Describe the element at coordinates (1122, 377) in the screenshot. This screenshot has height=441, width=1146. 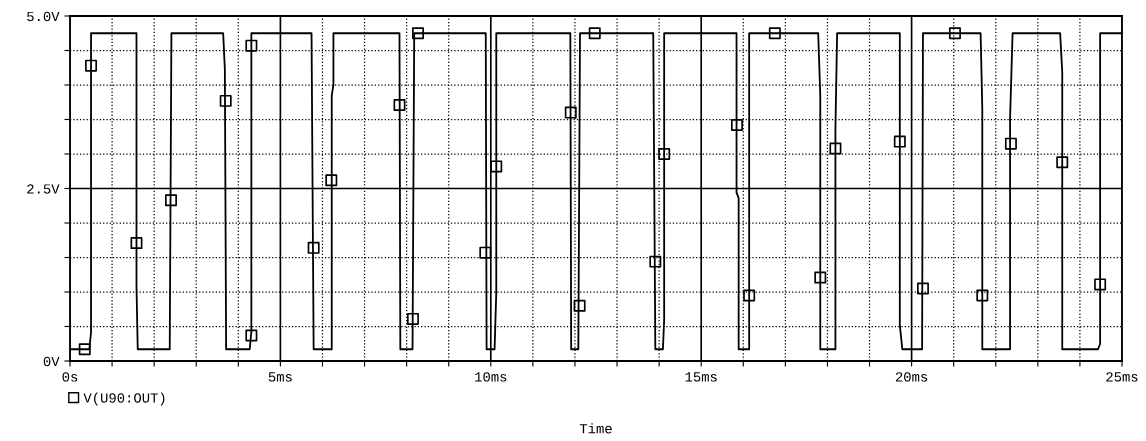
I see `x-tick-label: 25ms` at that location.